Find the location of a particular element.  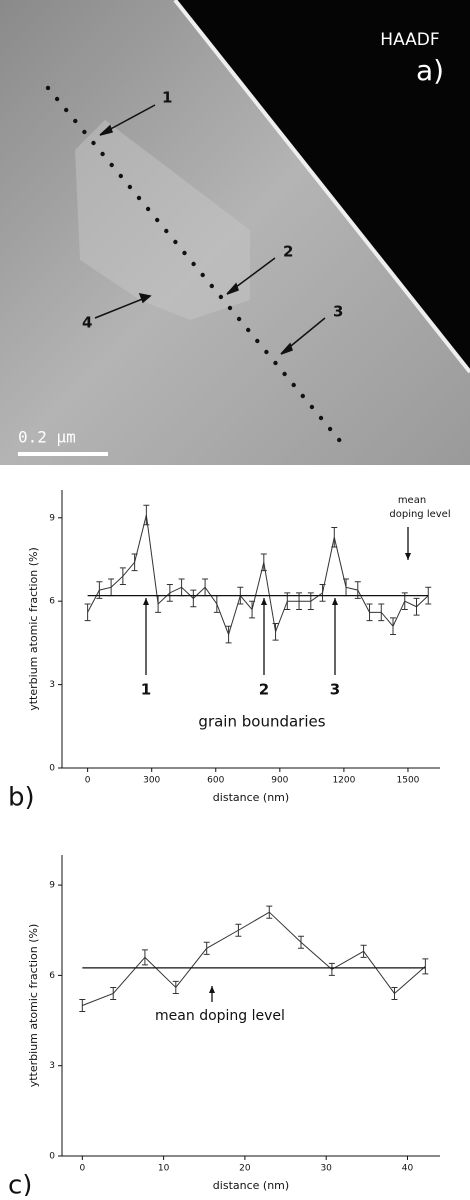

x-axis-label: distance (nm) is located at coordinates (251, 797).